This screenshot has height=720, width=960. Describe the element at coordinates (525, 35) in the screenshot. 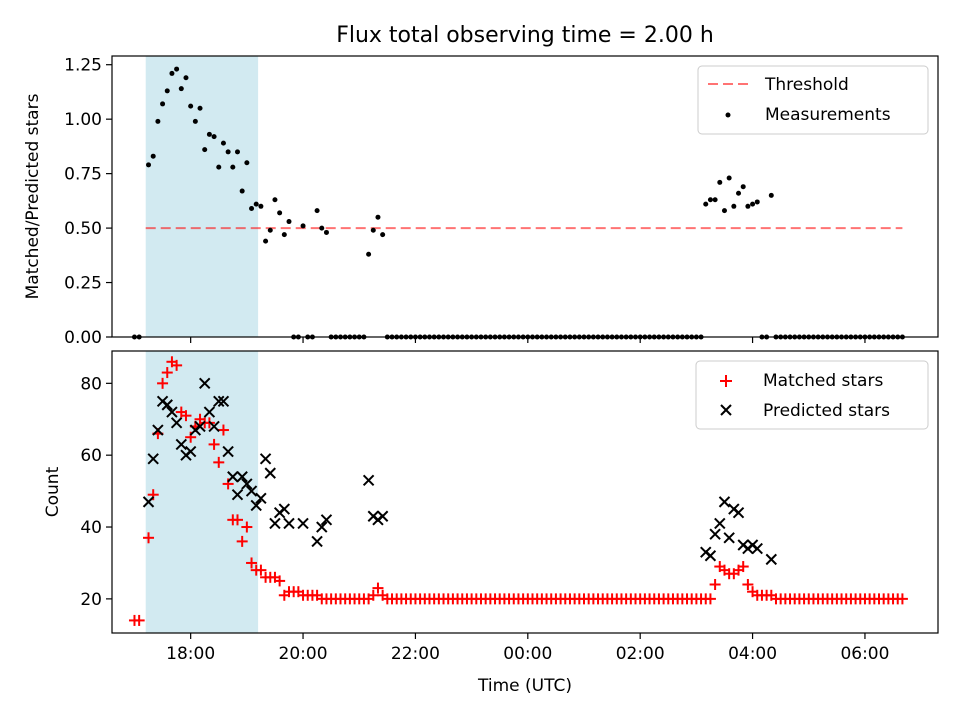

I see `figure-title: Flux total observing time = 2.00 h` at that location.